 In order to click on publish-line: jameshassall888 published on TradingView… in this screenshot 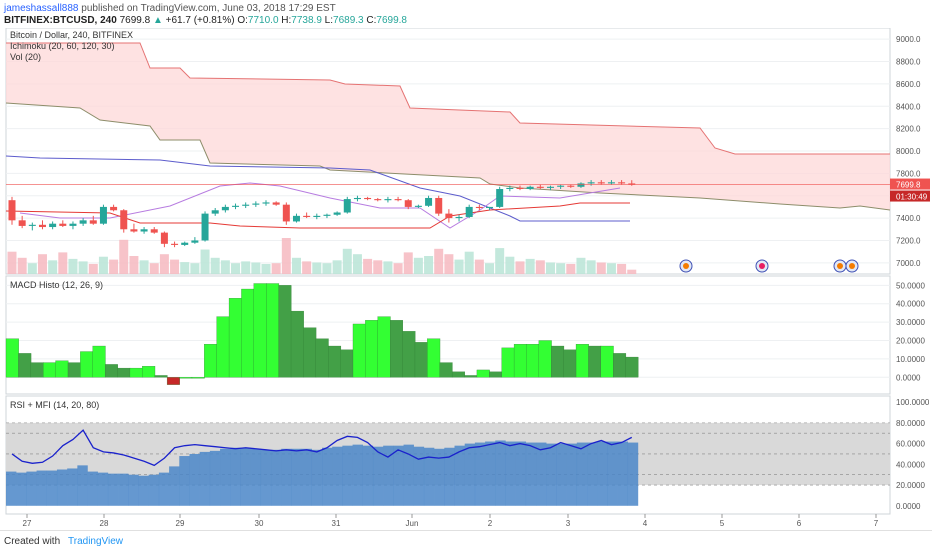, I will do `click(170, 8)`.